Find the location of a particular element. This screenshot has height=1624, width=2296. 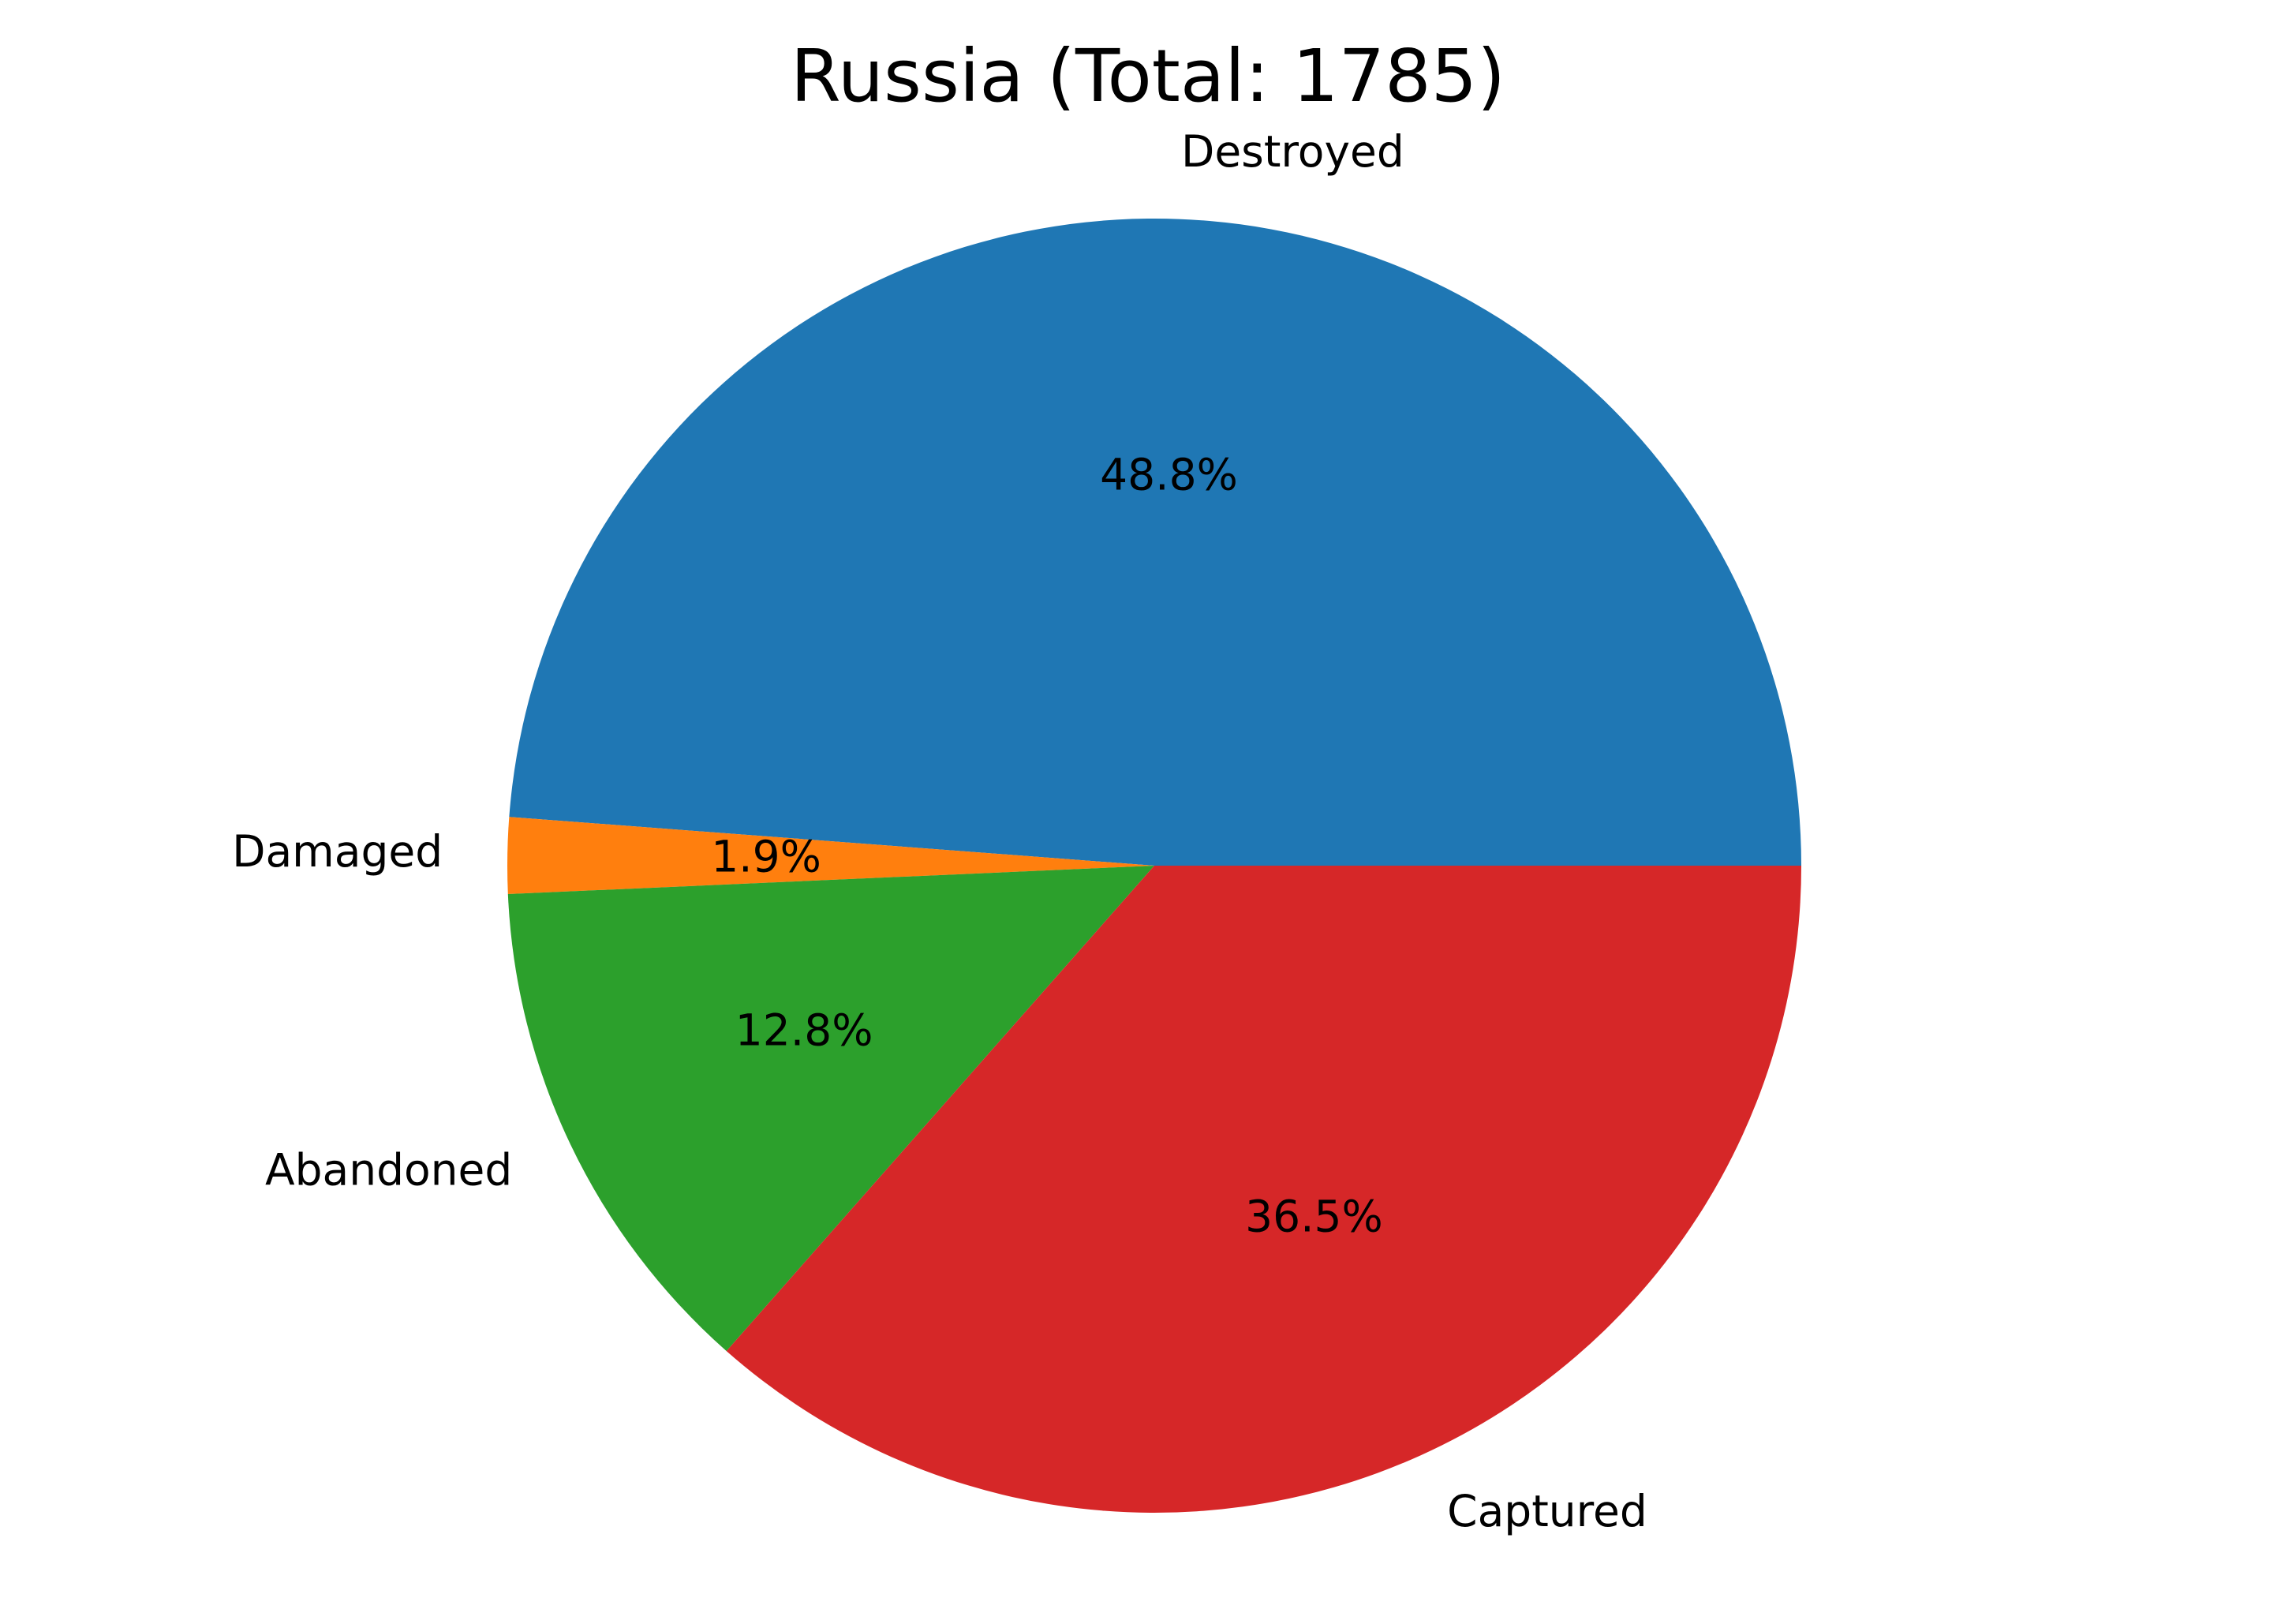

pie-slice-damaged is located at coordinates (830, 856).